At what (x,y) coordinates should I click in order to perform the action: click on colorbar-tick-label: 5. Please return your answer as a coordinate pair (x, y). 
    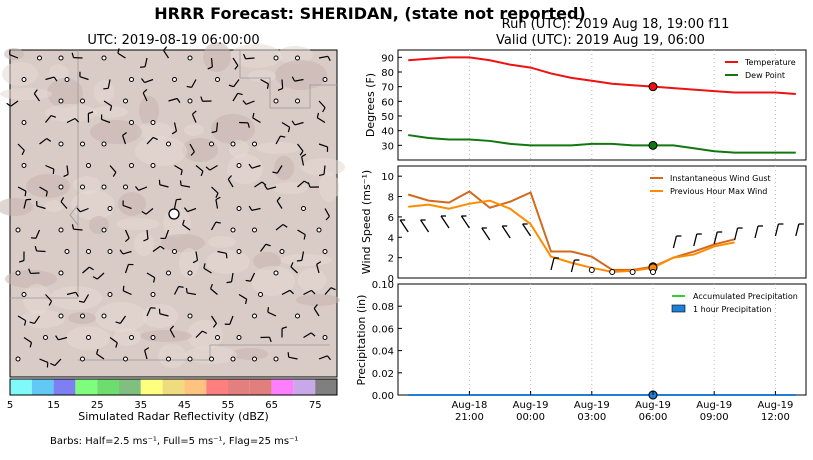
    Looking at the image, I should click on (10, 405).